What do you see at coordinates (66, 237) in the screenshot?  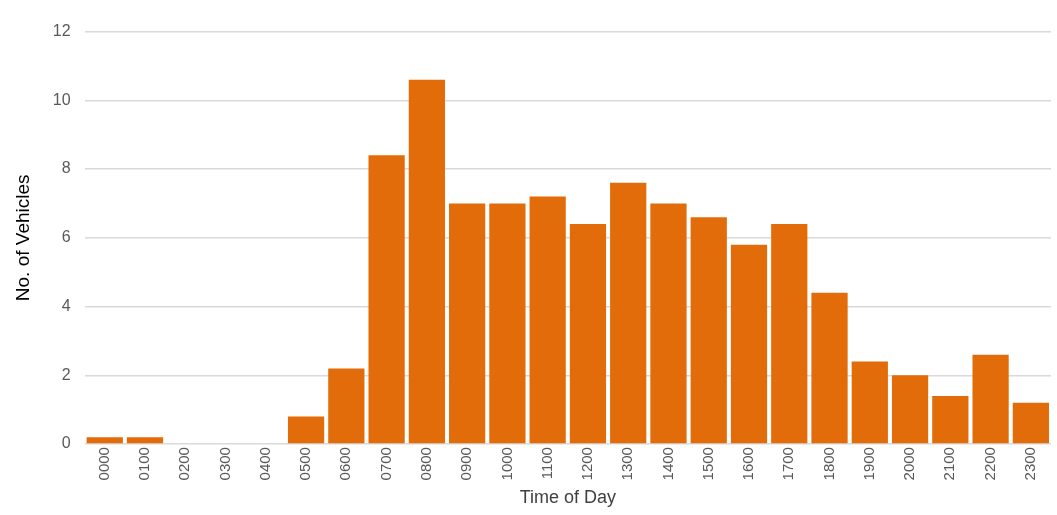 I see `y-tick-label: 6` at bounding box center [66, 237].